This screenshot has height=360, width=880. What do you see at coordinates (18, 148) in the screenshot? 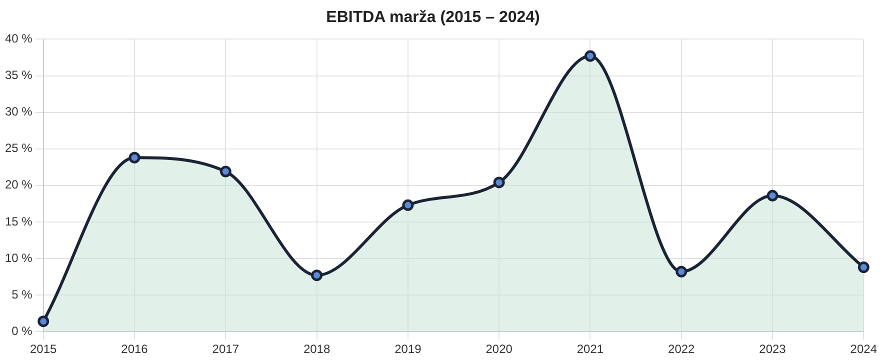
I see `y-tick-label: 25 %` at bounding box center [18, 148].